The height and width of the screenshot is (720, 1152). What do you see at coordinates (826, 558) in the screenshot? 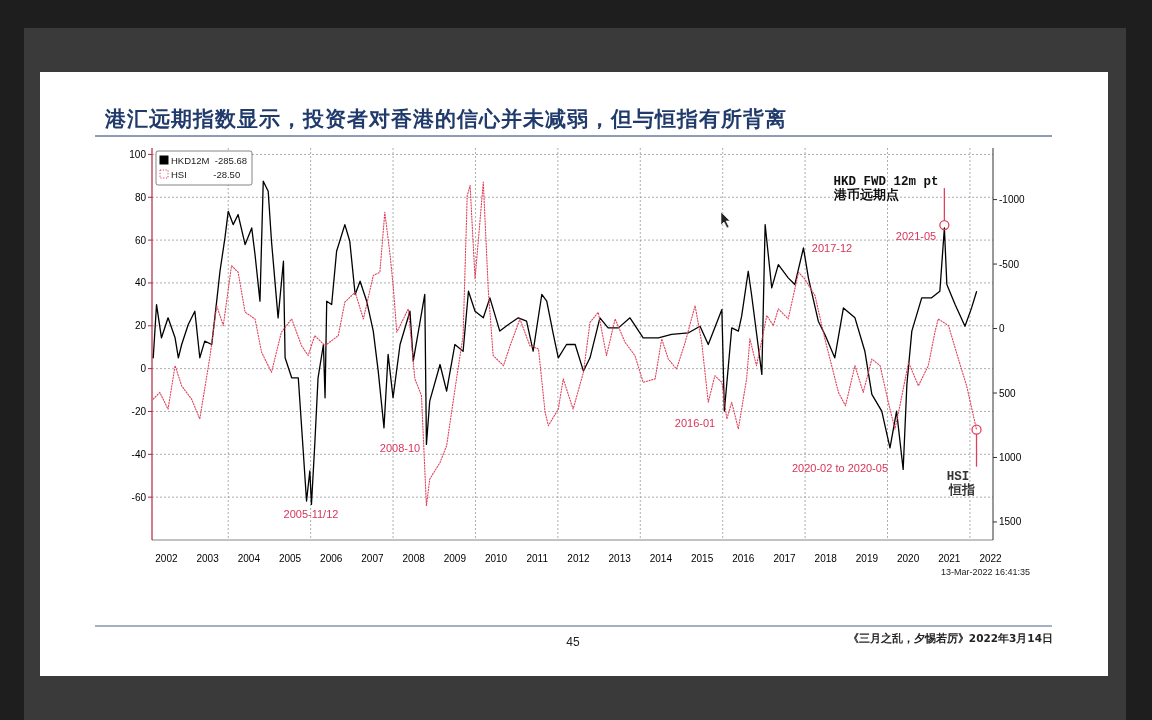
I see `x-tick-label: 2018` at bounding box center [826, 558].